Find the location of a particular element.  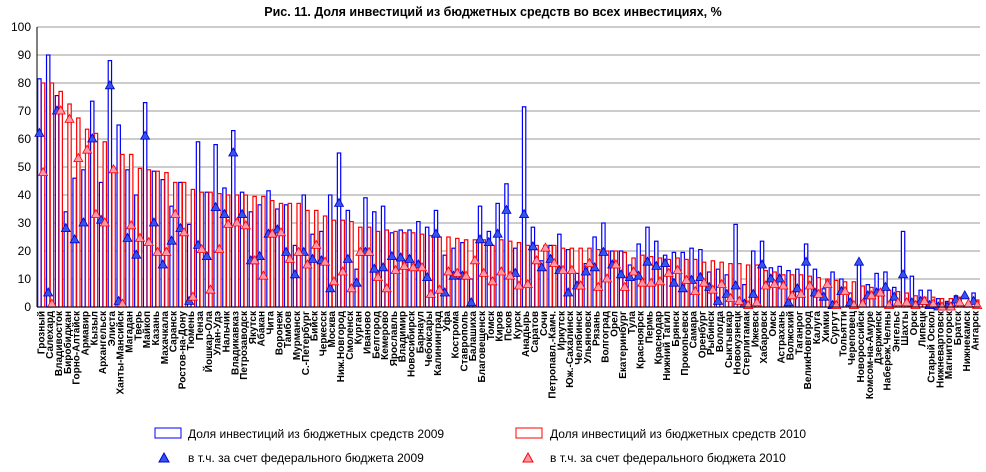

x-tick-label: Калуга is located at coordinates (817, 328).